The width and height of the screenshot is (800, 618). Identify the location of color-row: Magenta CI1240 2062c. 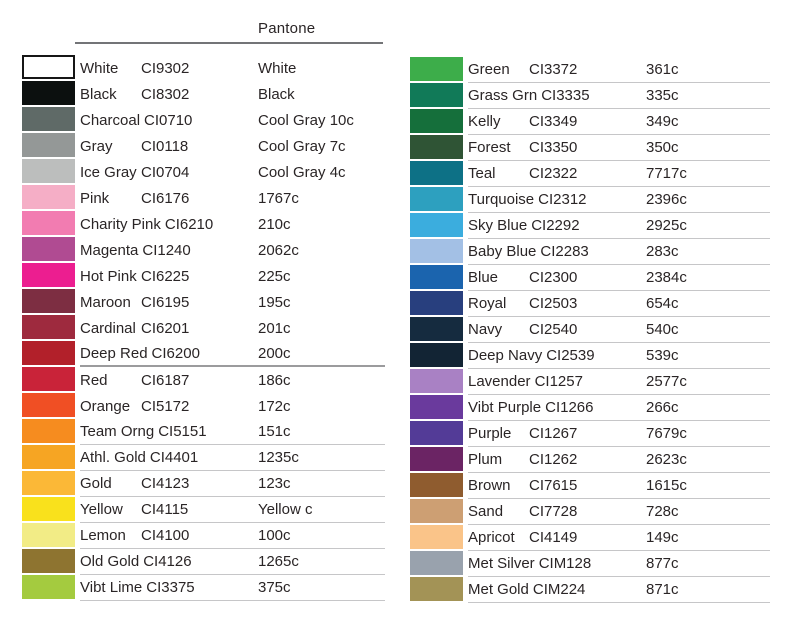
(203, 250).